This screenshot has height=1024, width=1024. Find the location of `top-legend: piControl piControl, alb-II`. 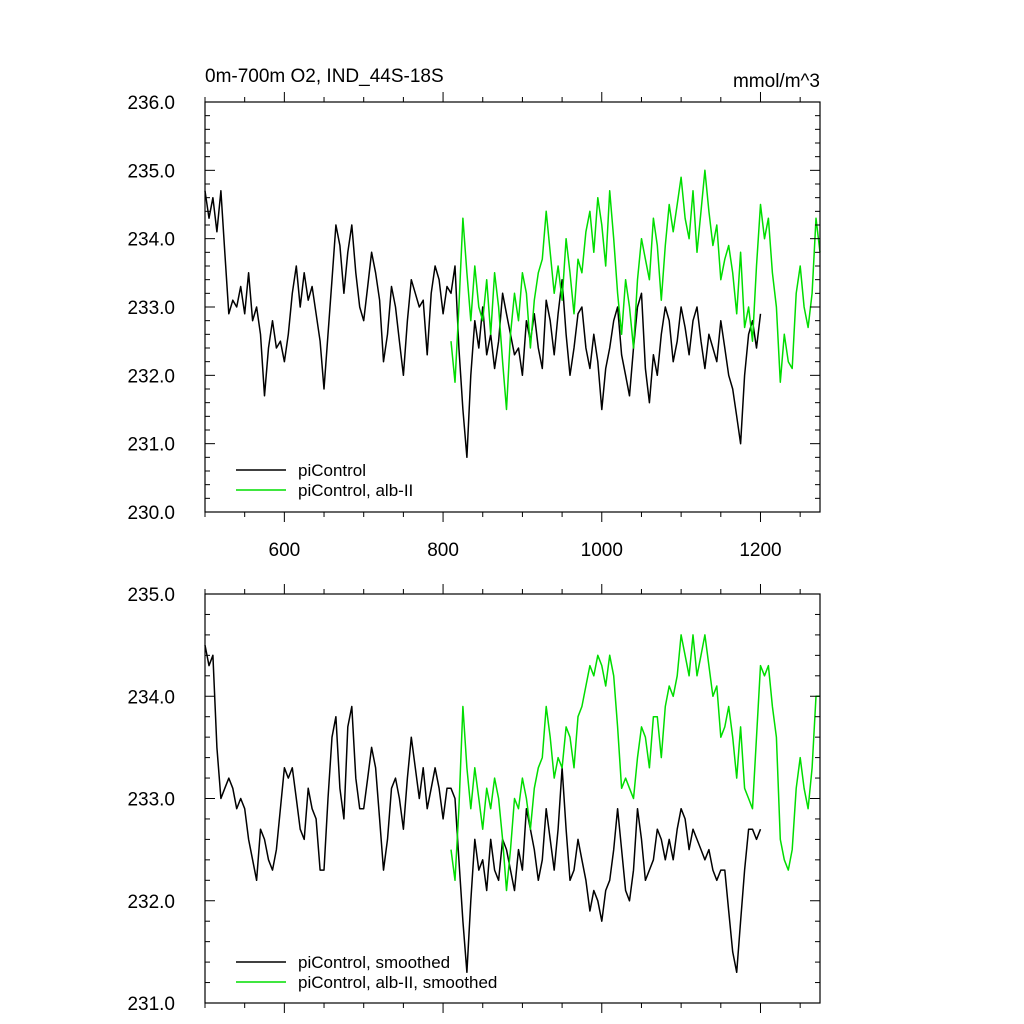

top-legend: piControl piControl, alb-II is located at coordinates (324, 480).